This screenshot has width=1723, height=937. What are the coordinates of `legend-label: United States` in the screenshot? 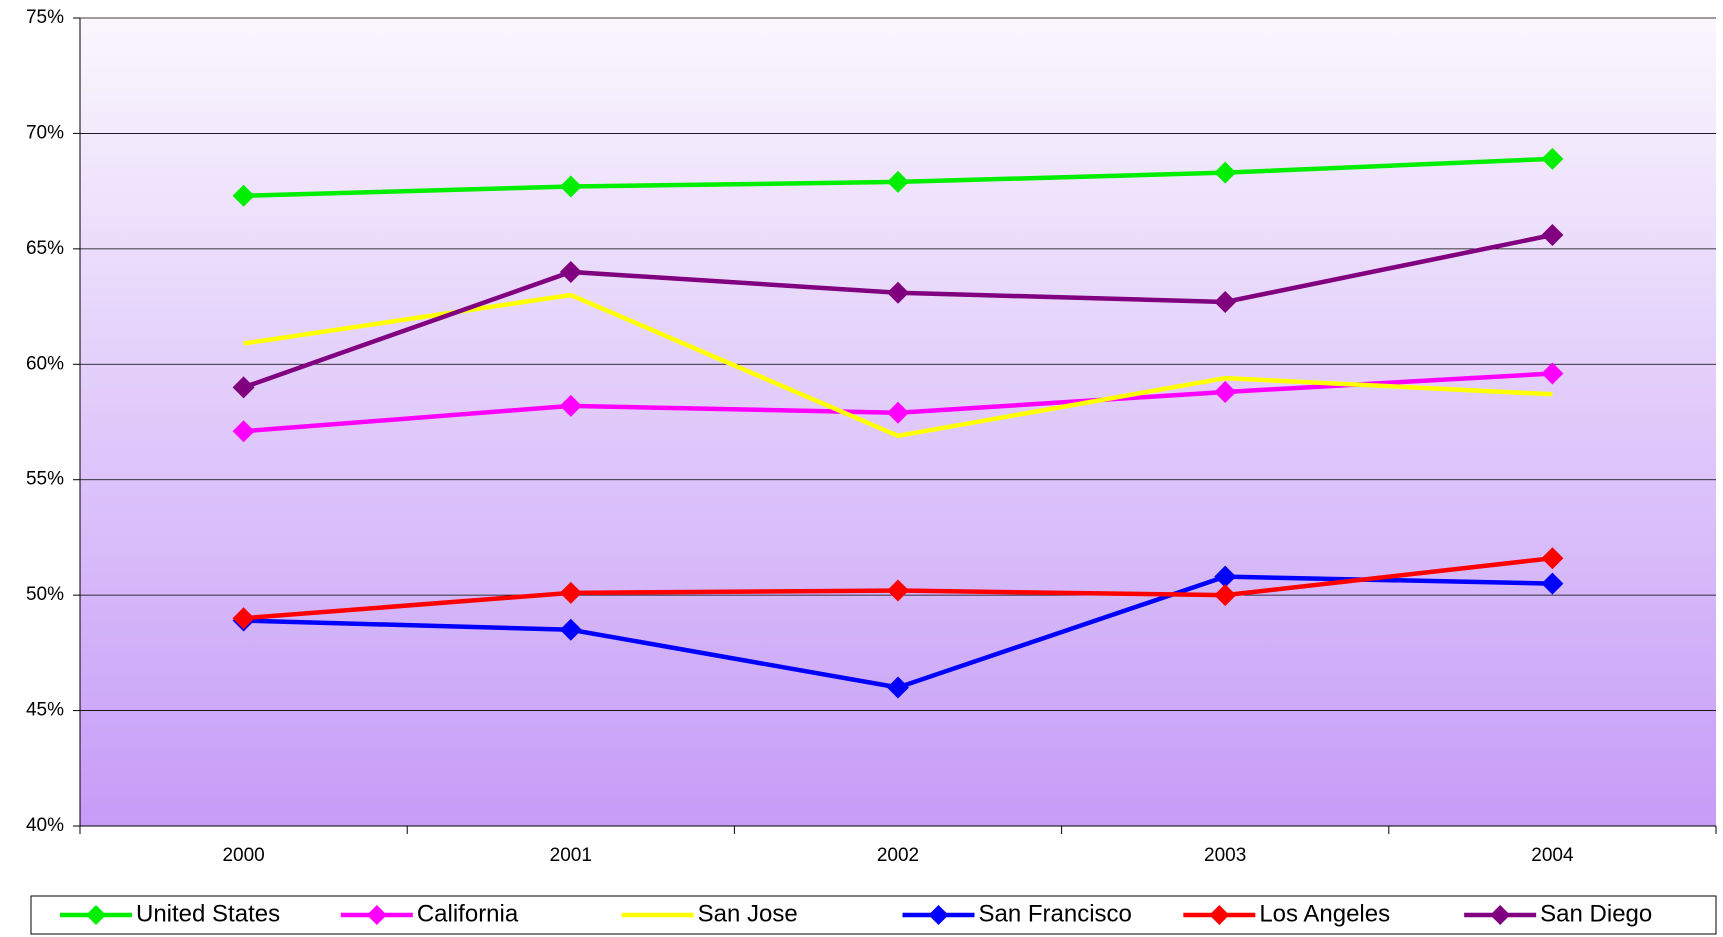 It's located at (208, 913).